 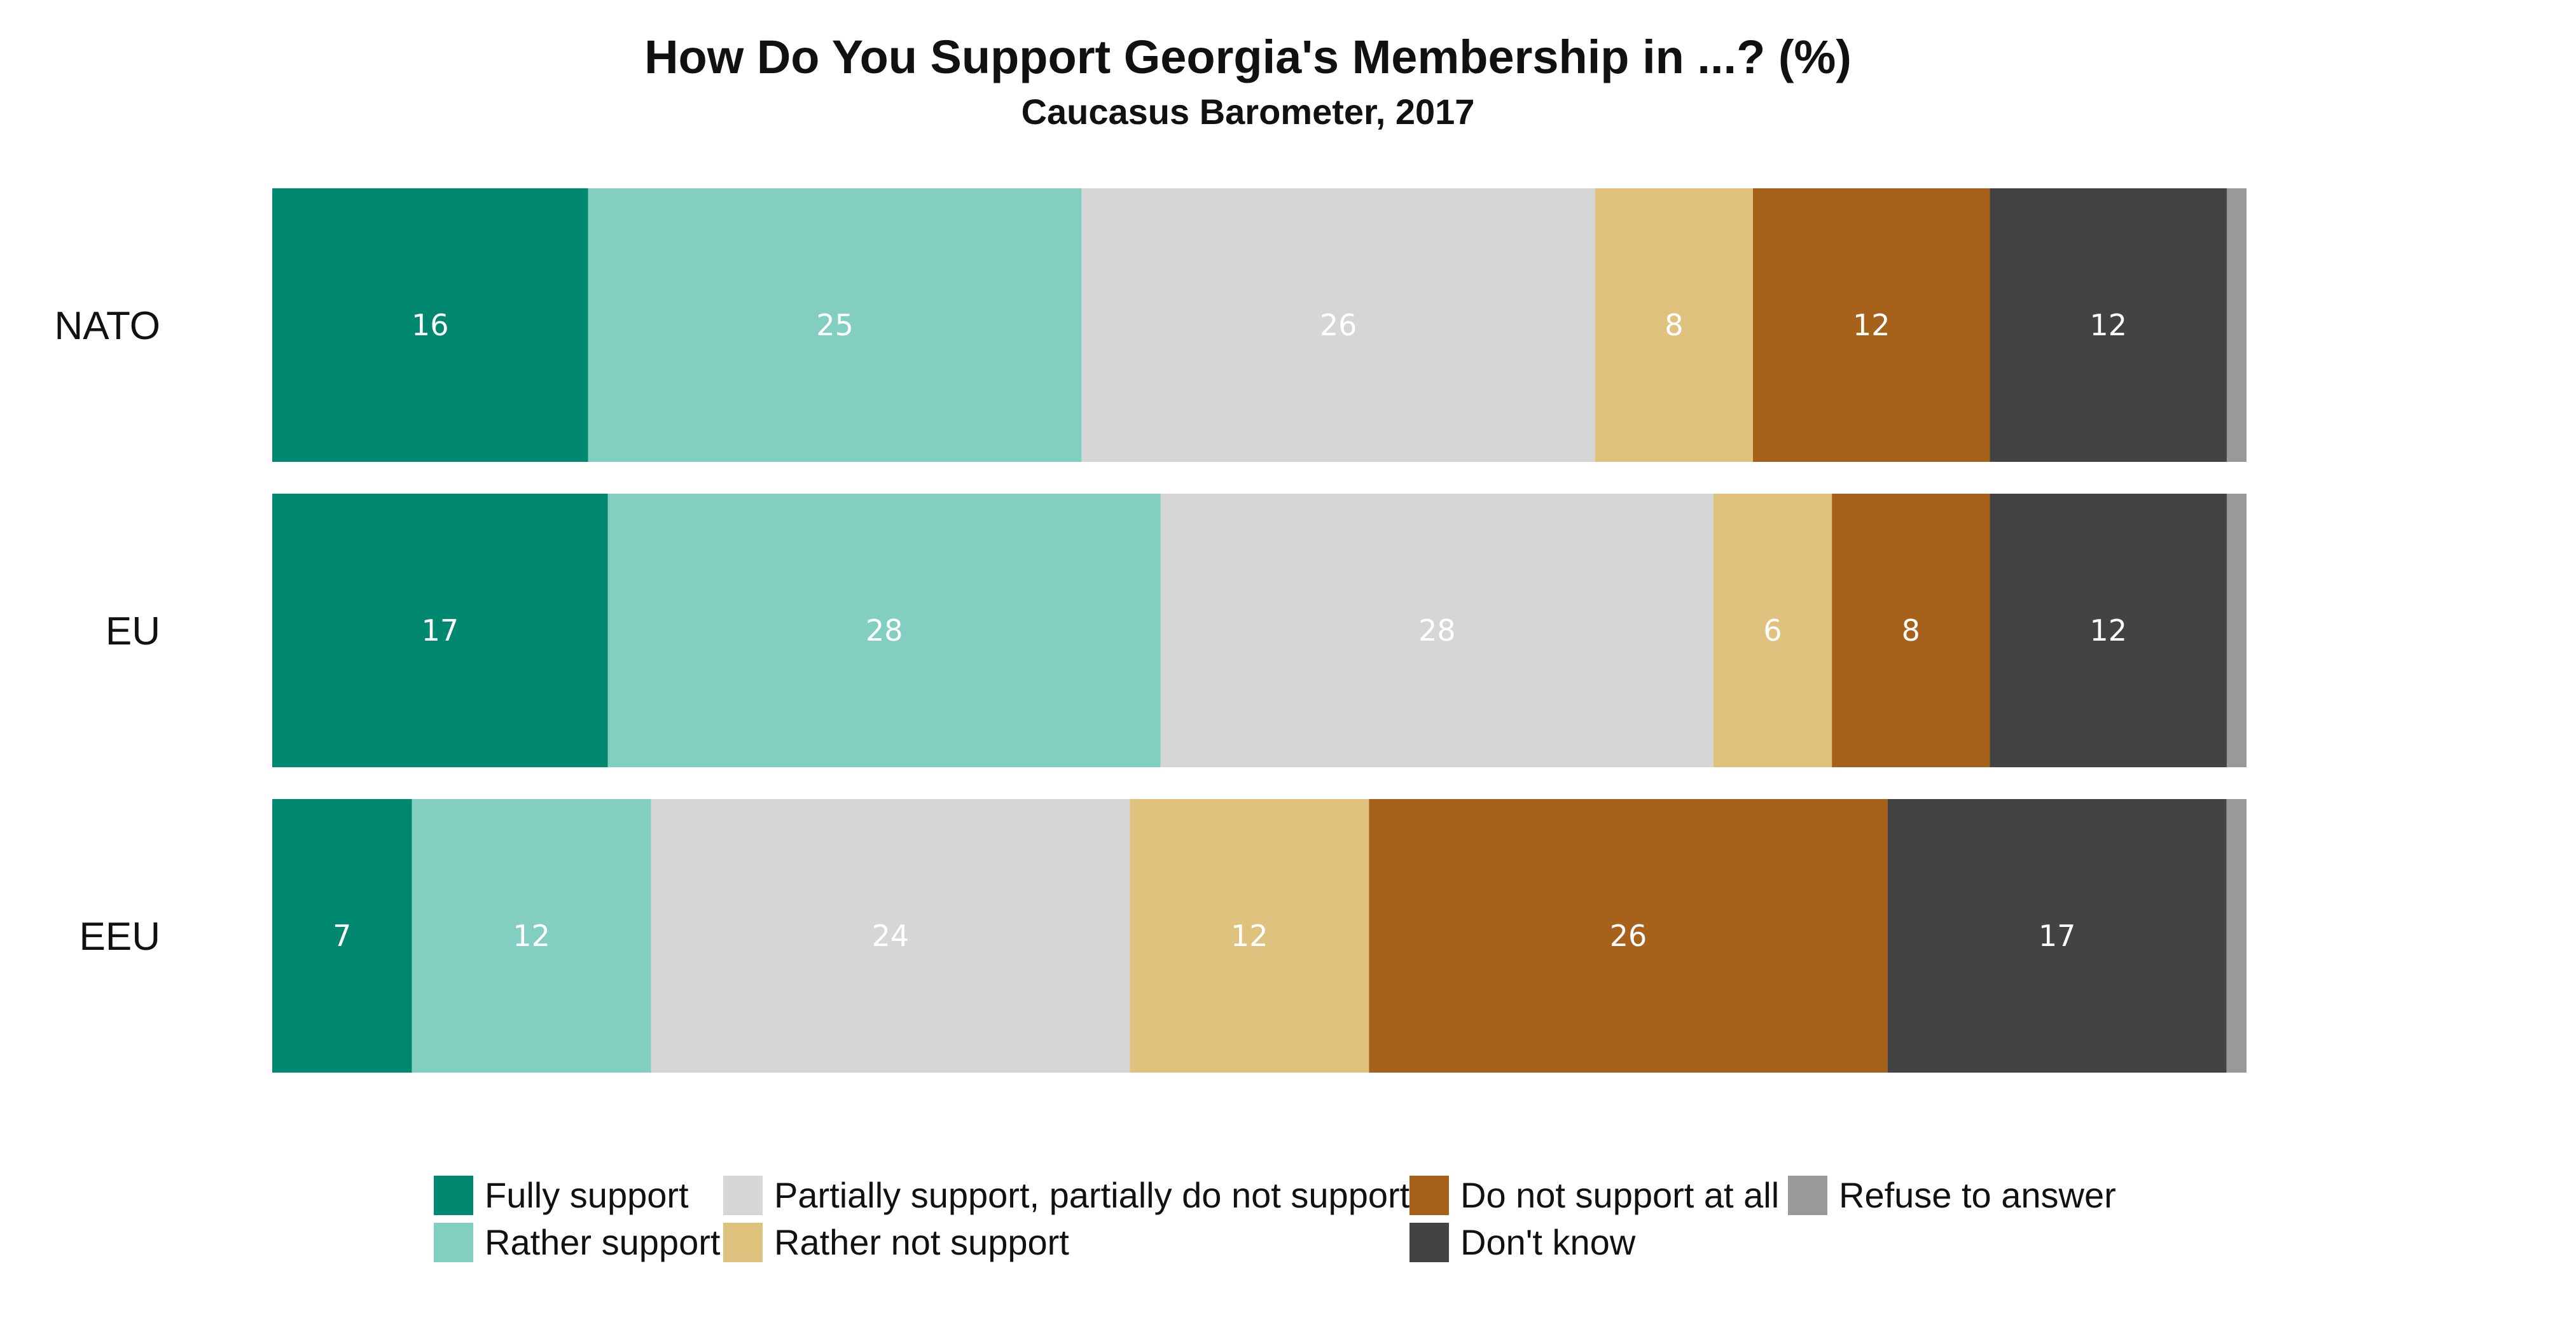 What do you see at coordinates (133, 631) in the screenshot?
I see `category-label-eu: EU` at bounding box center [133, 631].